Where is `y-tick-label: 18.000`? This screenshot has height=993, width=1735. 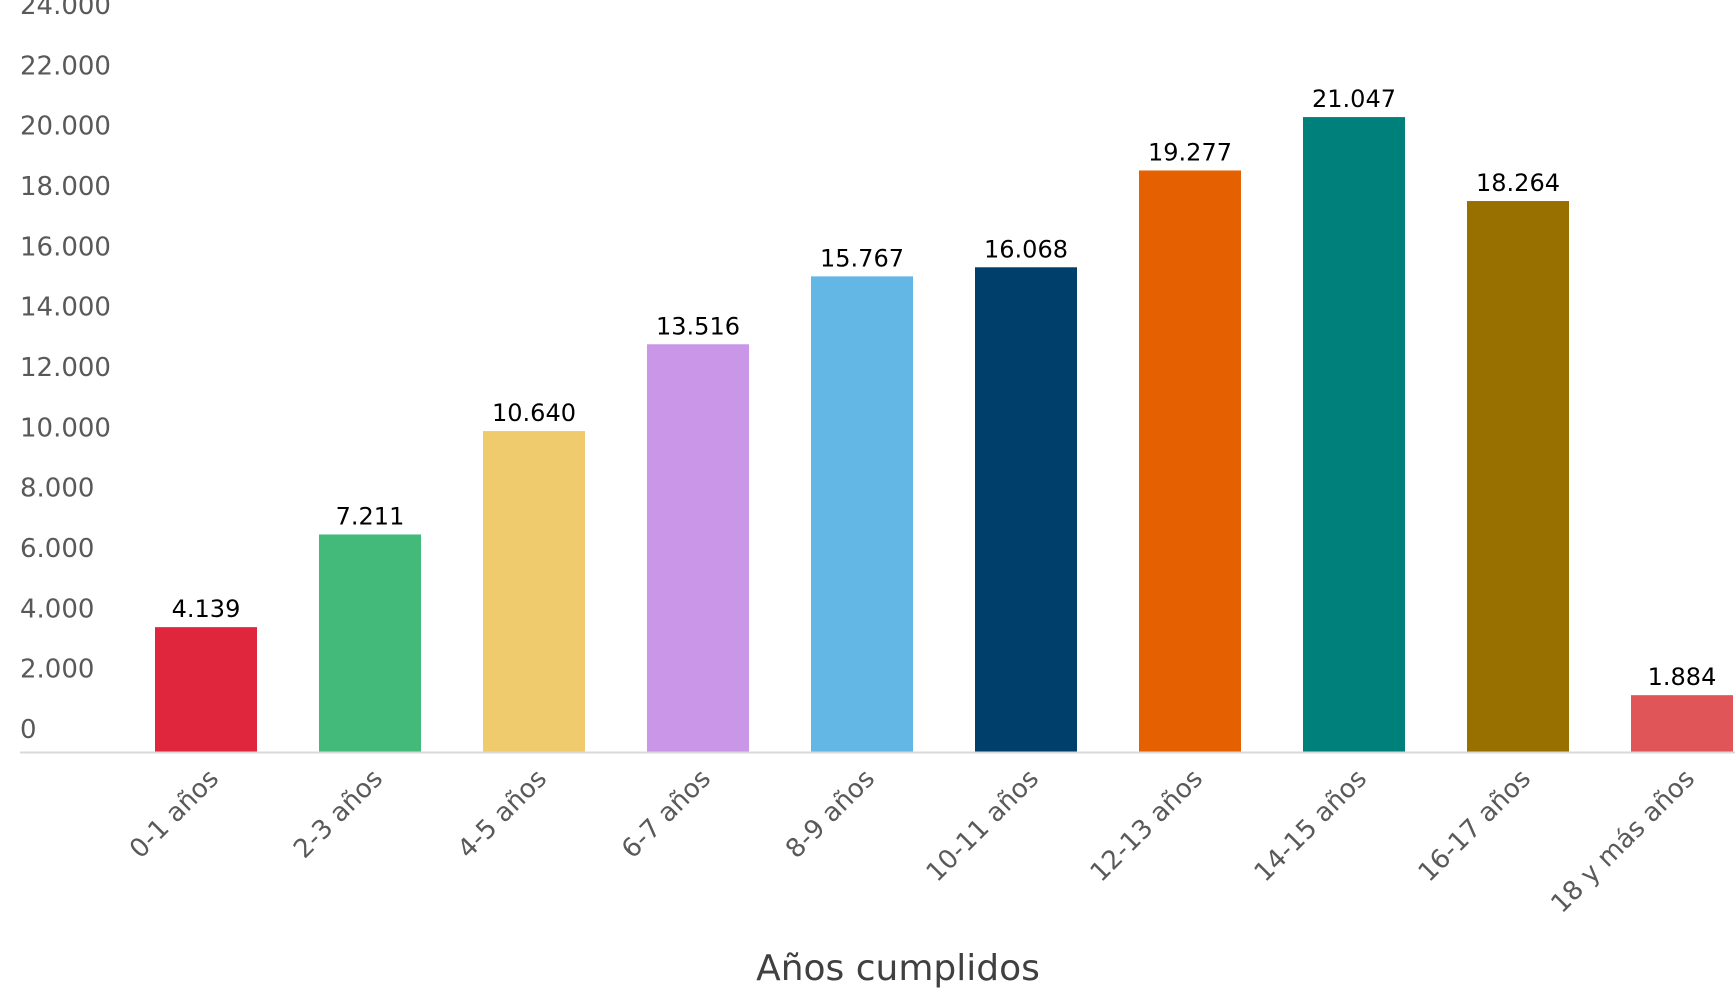 y-tick-label: 18.000 is located at coordinates (65, 187).